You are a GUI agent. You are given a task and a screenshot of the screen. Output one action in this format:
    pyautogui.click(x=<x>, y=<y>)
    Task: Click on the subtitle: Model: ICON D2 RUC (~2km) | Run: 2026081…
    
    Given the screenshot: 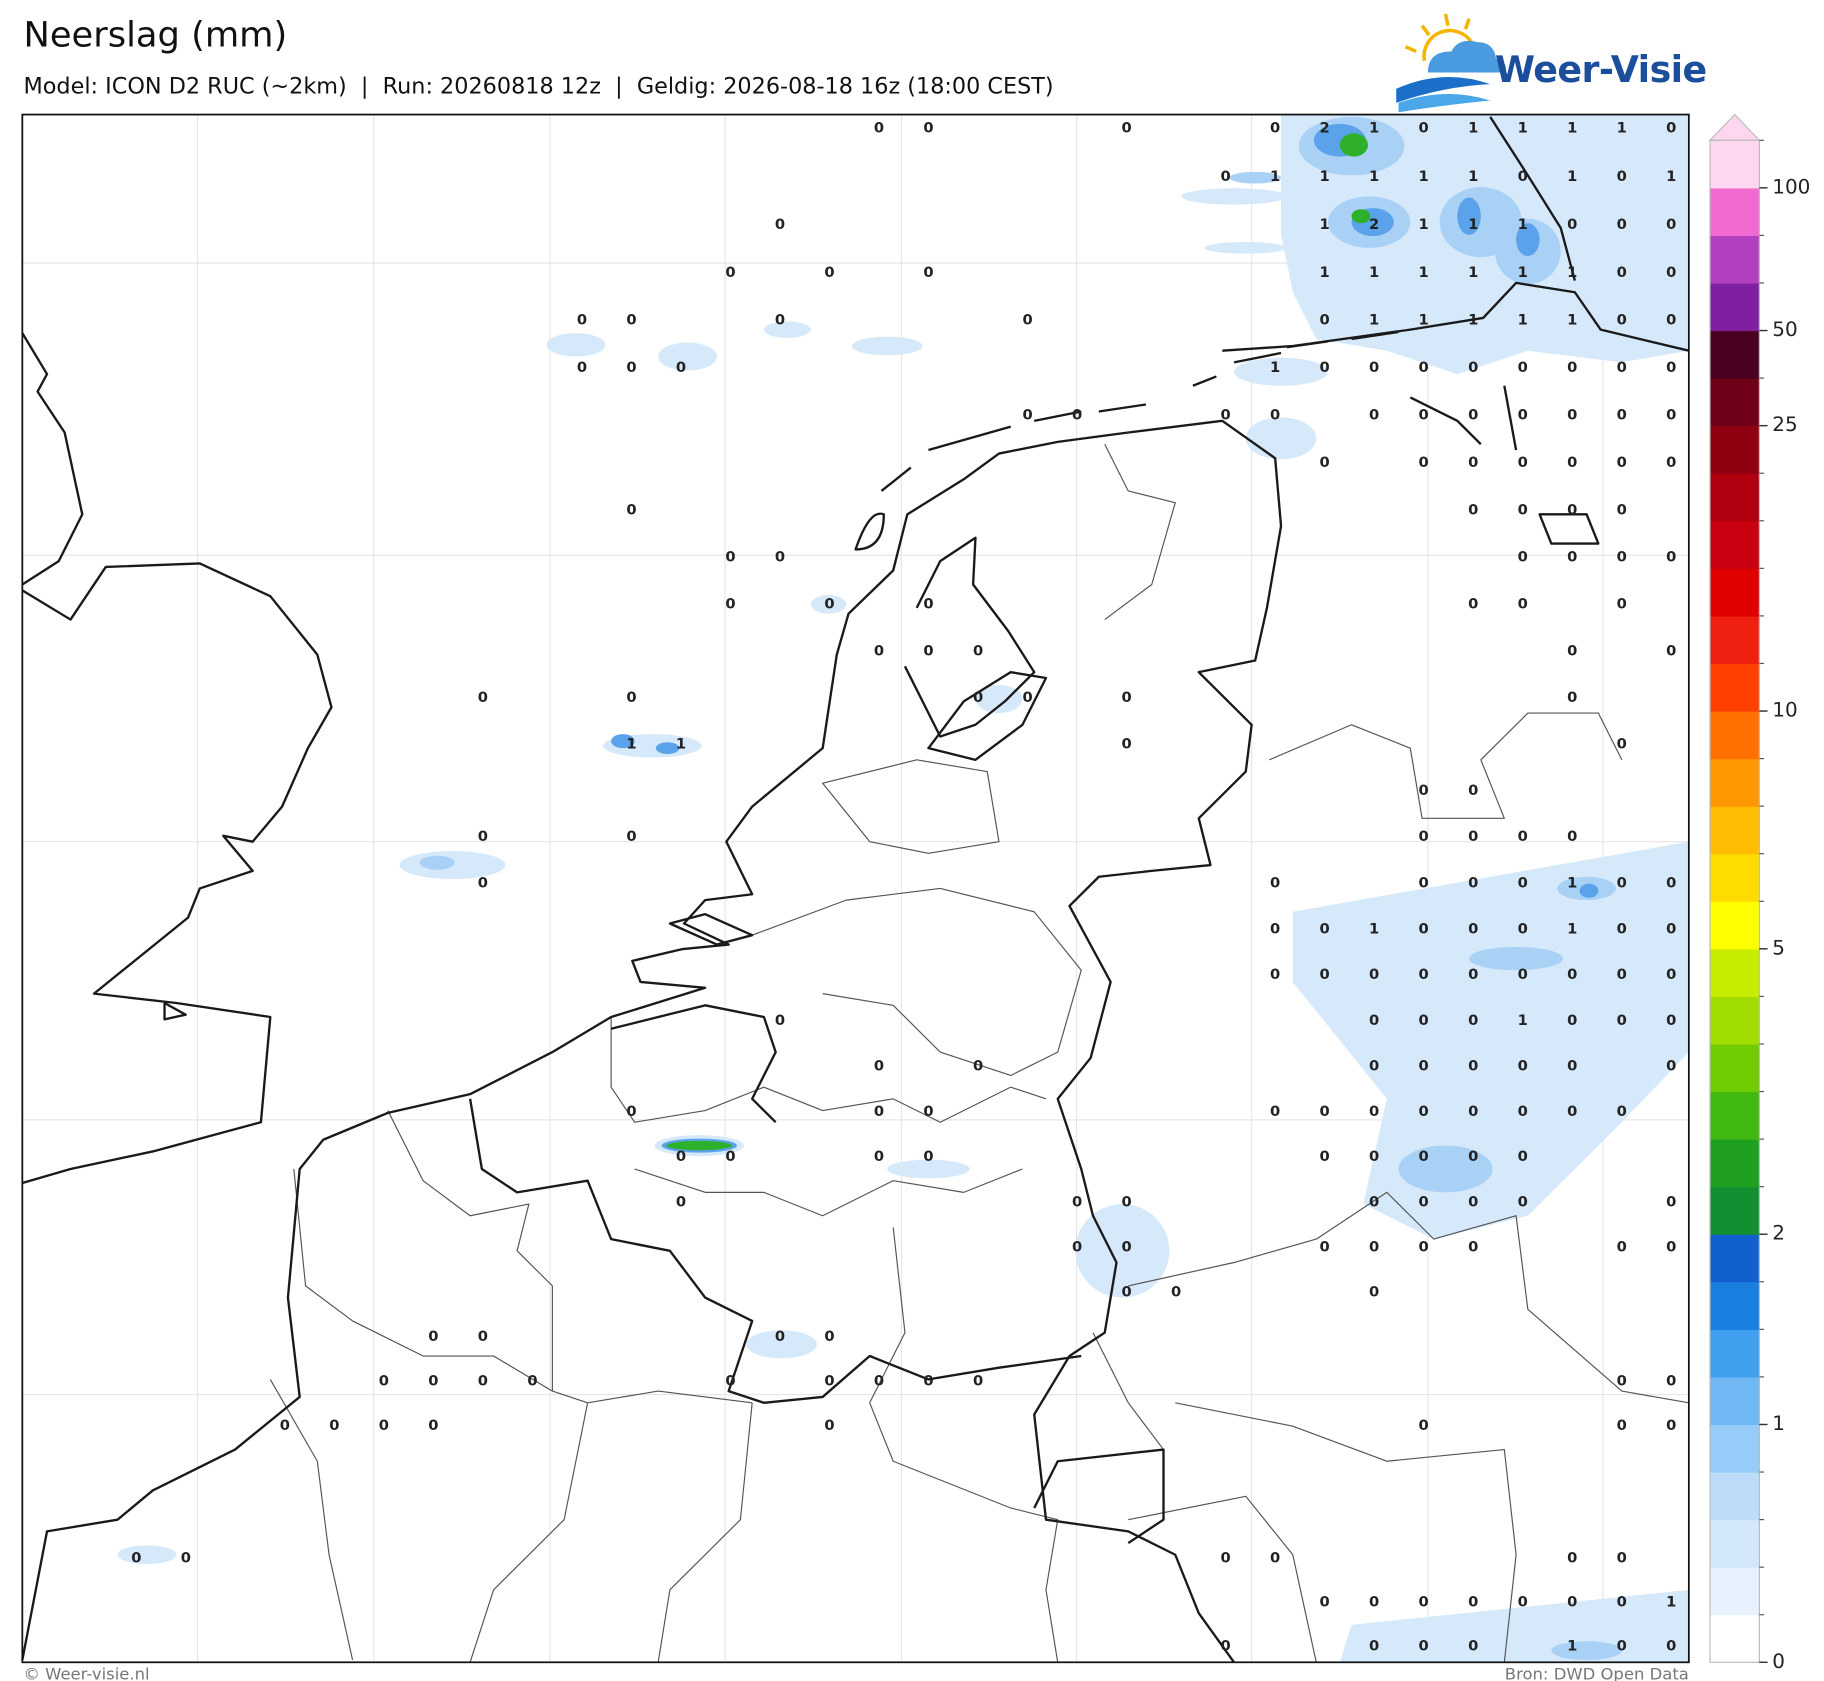 What is the action you would take?
    pyautogui.click(x=539, y=87)
    